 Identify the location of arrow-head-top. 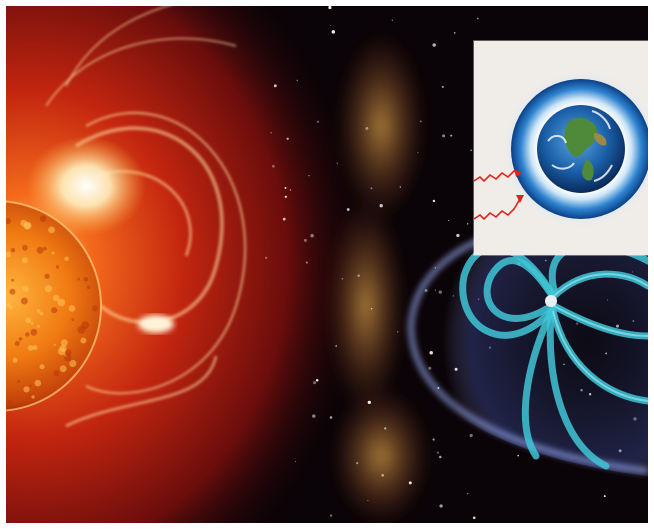
(518, 173).